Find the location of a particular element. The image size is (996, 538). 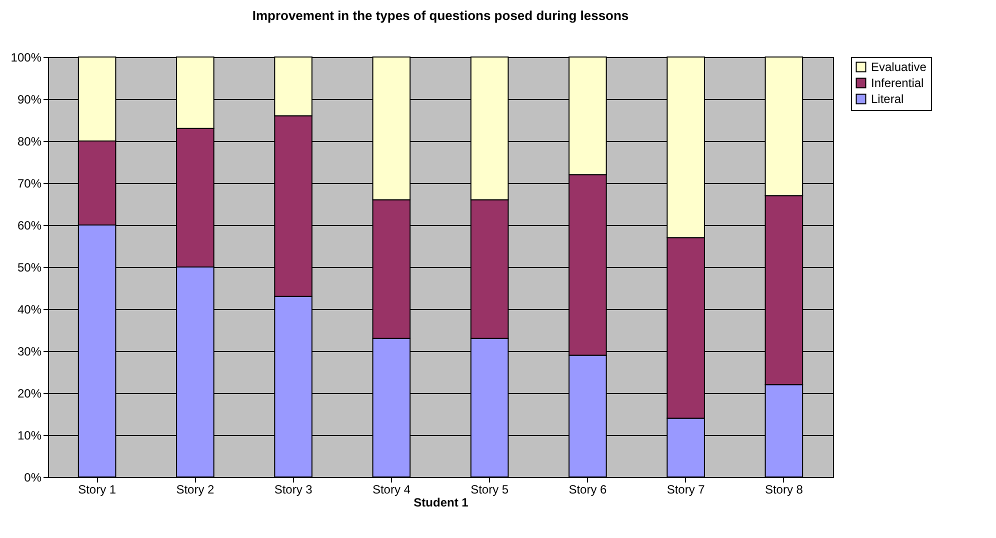

x-axis-title: Student 1 is located at coordinates (441, 503).